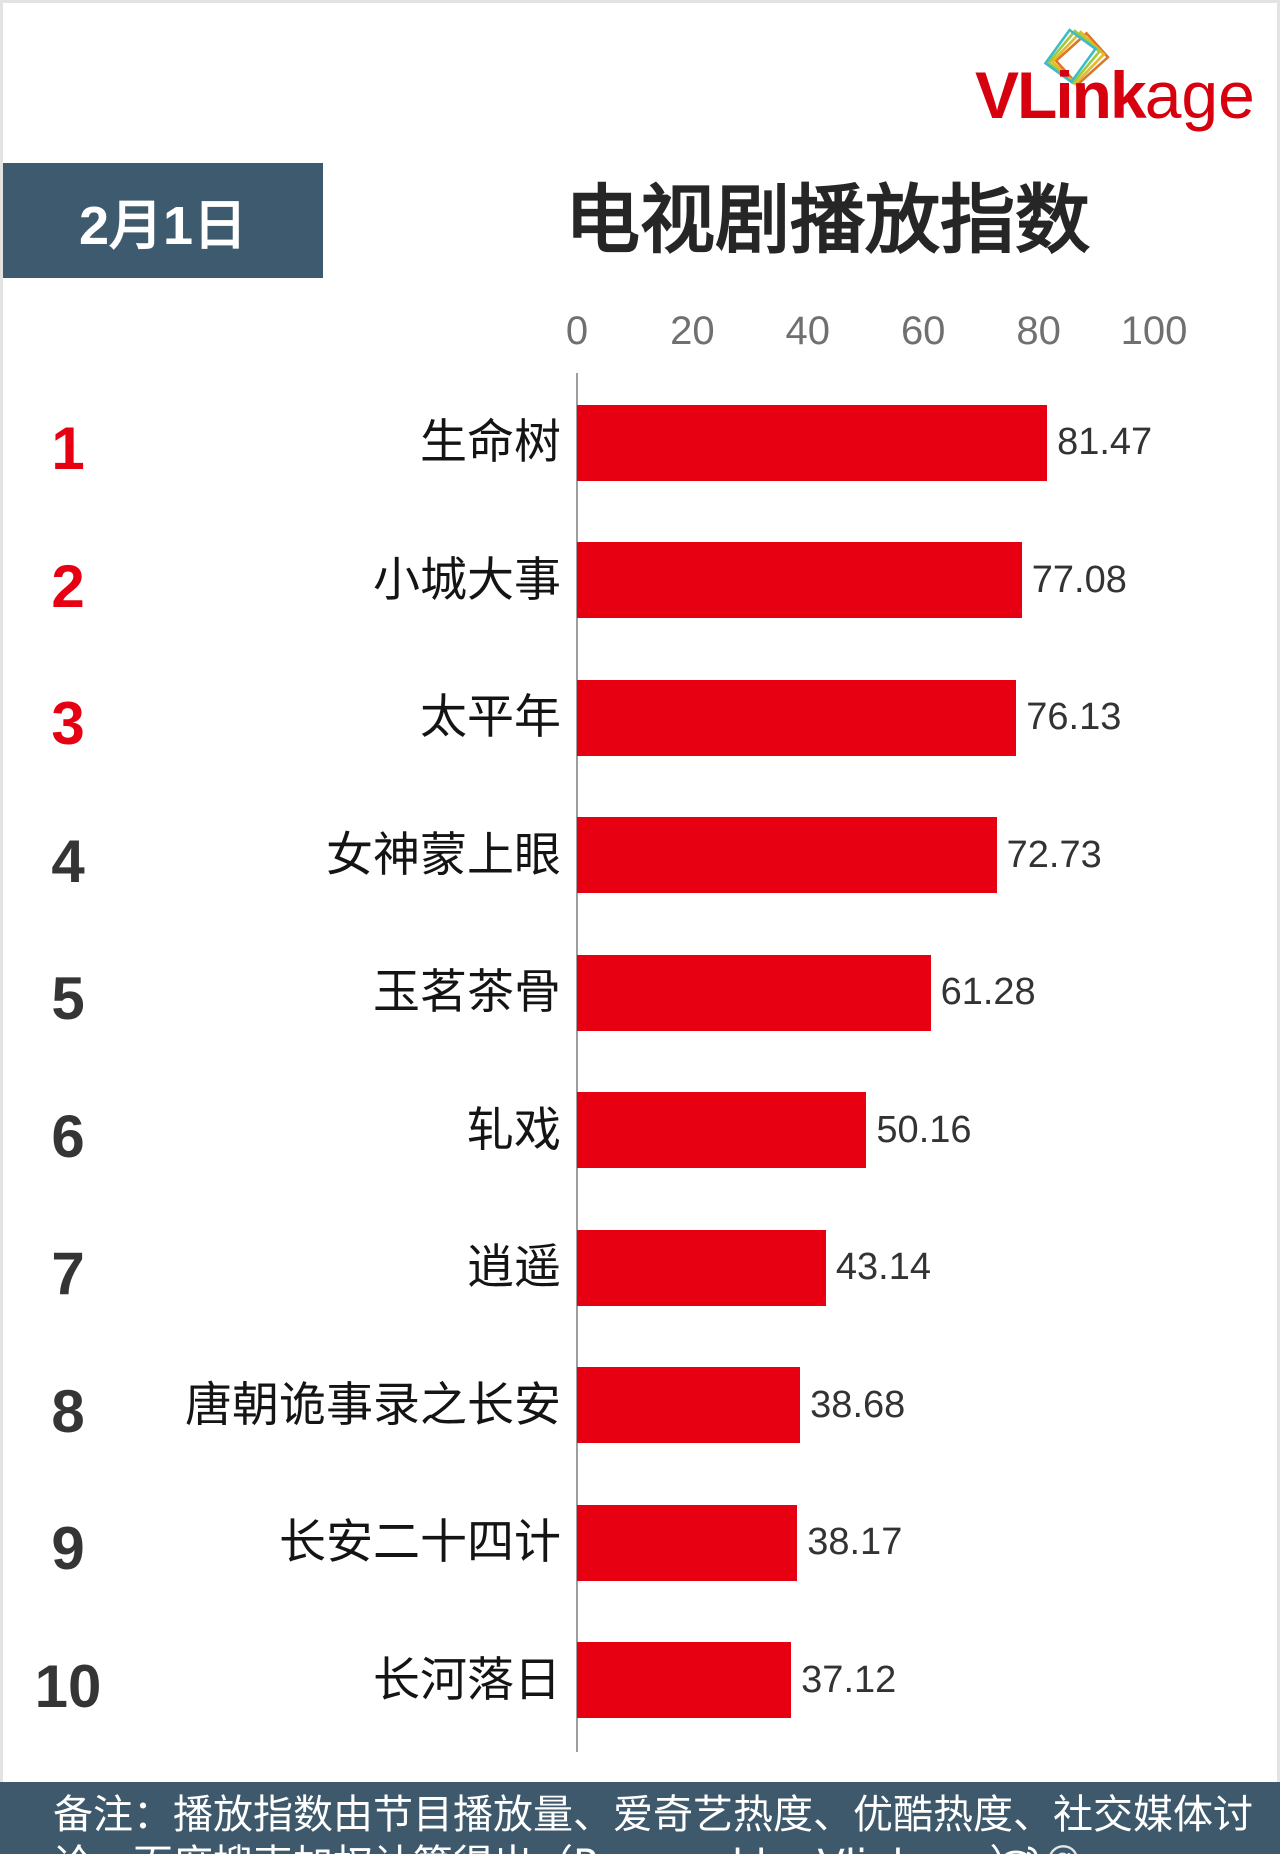 This screenshot has height=1854, width=1280. Describe the element at coordinates (883, 1267) in the screenshot. I see `value-label: 43.14` at that location.